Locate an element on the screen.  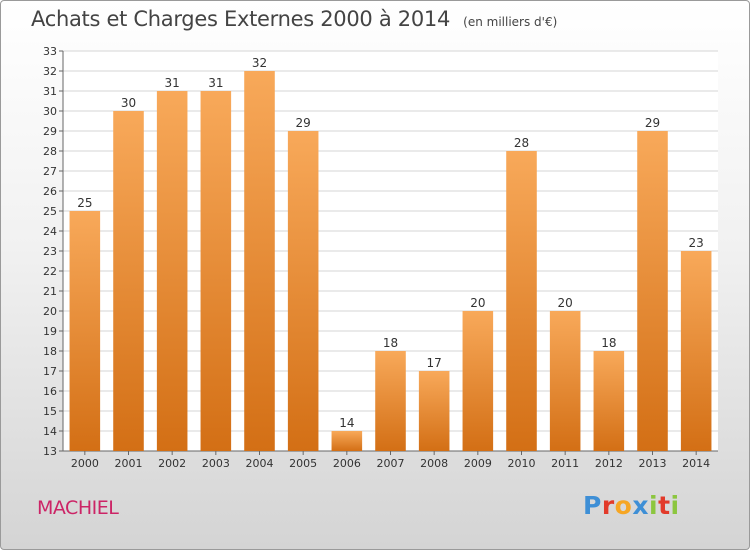
y-tick-label: 16 is located at coordinates (50, 391).